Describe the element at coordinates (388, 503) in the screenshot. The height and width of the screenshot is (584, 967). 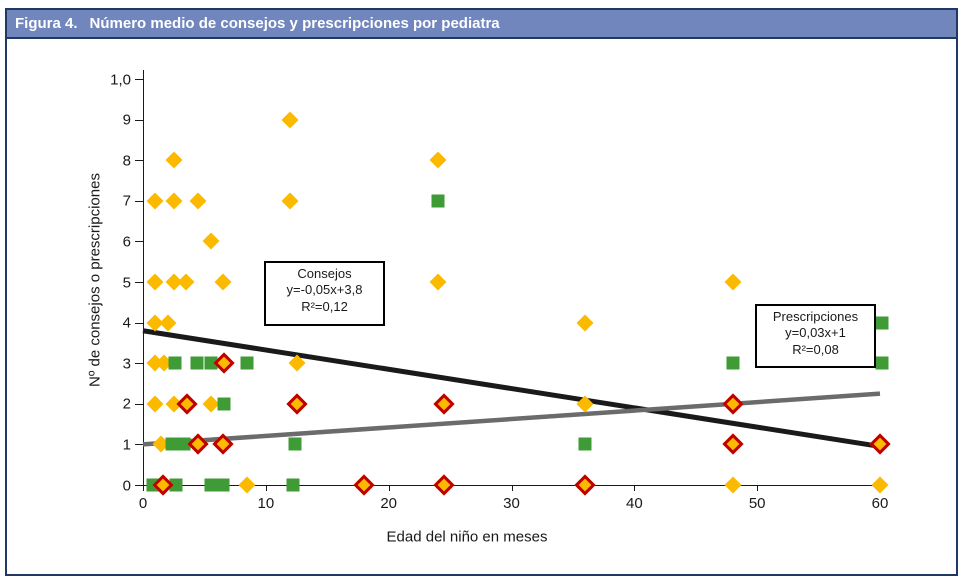
I see `x-tick-label-20: 20` at that location.